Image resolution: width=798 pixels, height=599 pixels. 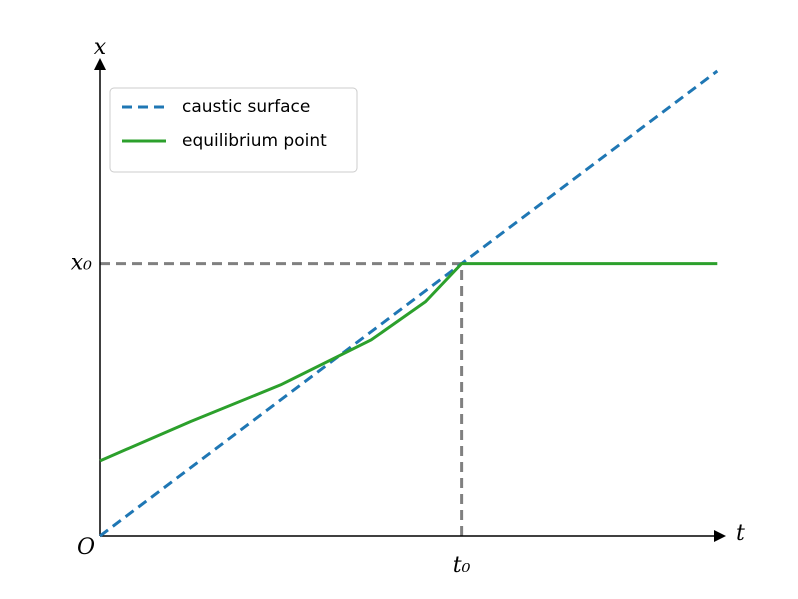 What do you see at coordinates (740, 533) in the screenshot?
I see `x-axis-label: t` at bounding box center [740, 533].